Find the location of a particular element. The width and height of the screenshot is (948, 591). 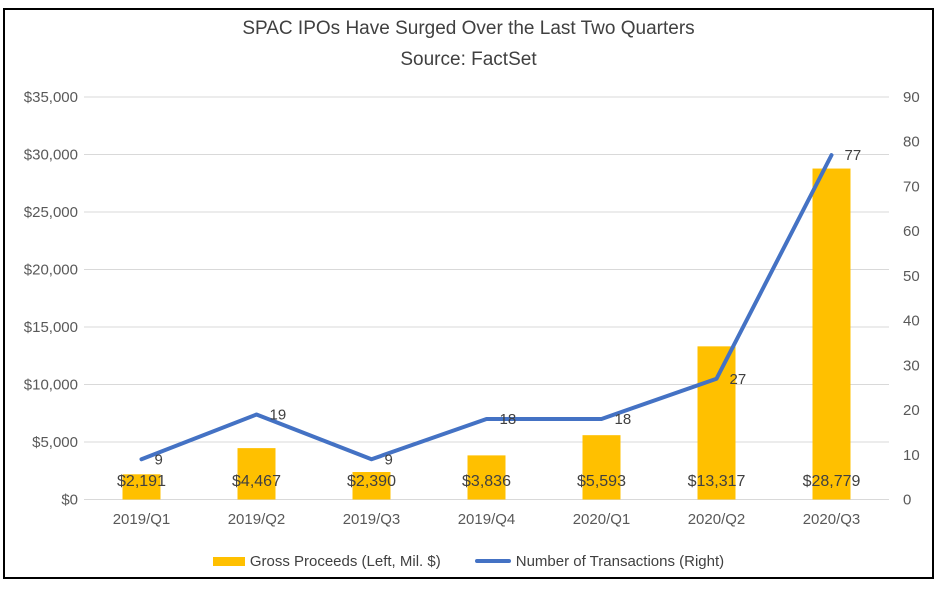

x-axis-category-label: 2019/Q3 is located at coordinates (372, 519).